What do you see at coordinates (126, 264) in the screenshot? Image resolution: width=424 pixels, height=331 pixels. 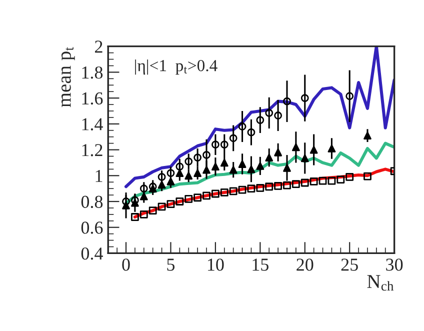 I see `x-tick-label: 0` at bounding box center [126, 264].